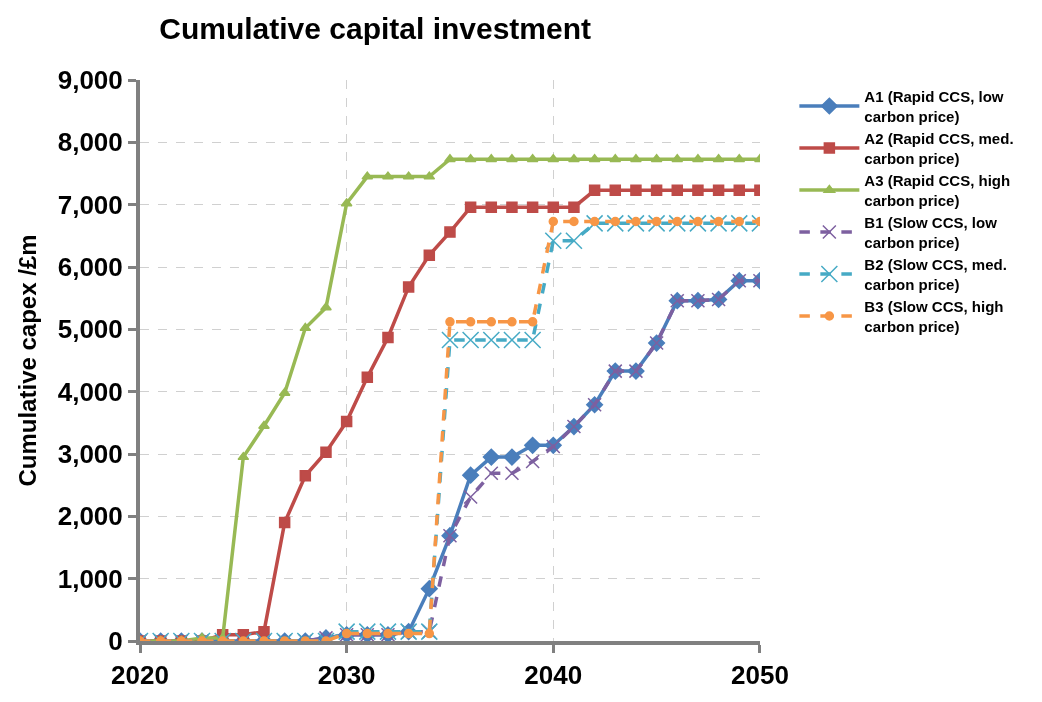 The image size is (1042, 702). Describe the element at coordinates (346, 675) in the screenshot. I see `x-tick-label: 2030` at that location.